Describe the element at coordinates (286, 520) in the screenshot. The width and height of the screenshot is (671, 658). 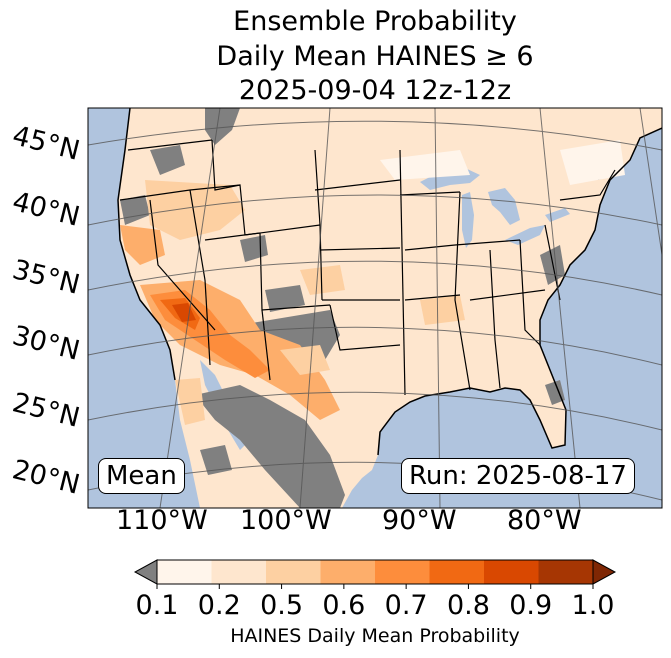
I see `lon-label-100: 100°W` at that location.